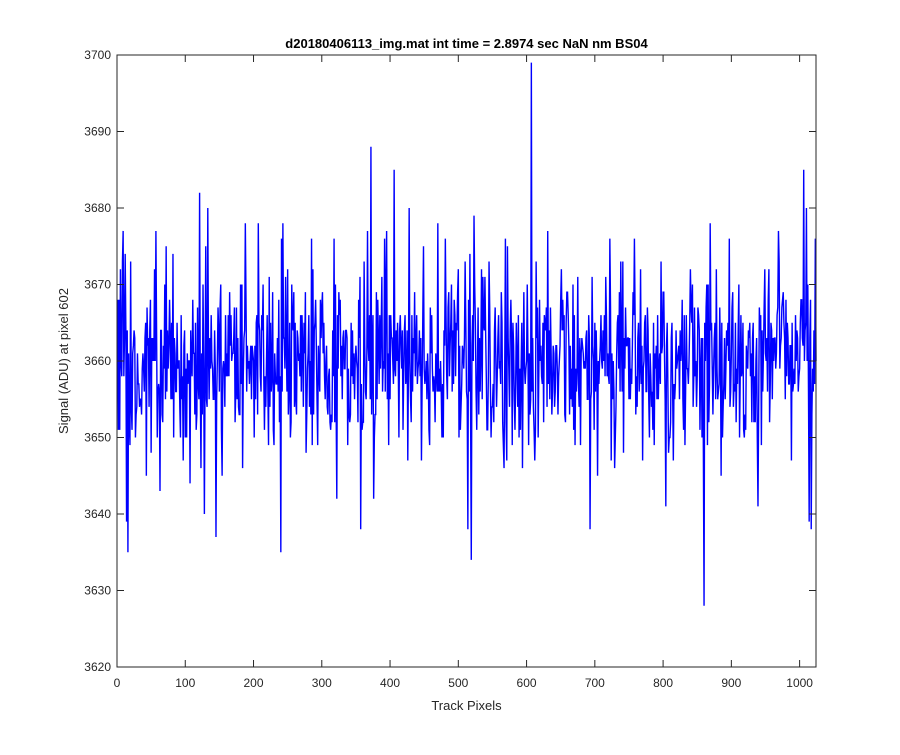 The height and width of the screenshot is (755, 900). Describe the element at coordinates (595, 683) in the screenshot. I see `x-tick-label: 700` at that location.